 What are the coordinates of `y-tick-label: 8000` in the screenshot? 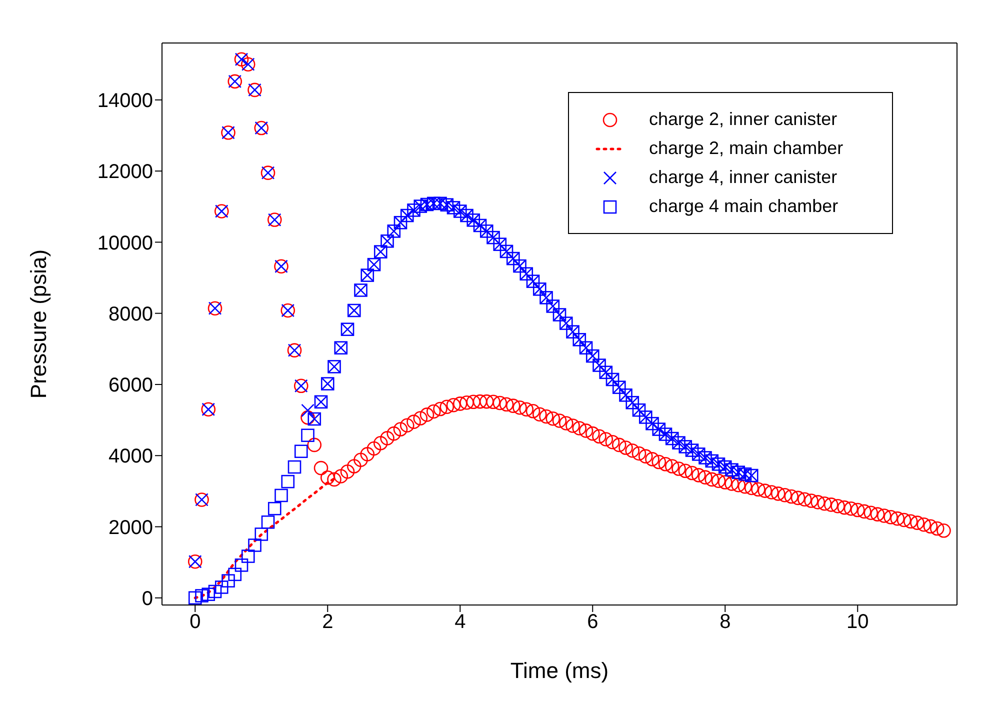 It's located at (130, 314).